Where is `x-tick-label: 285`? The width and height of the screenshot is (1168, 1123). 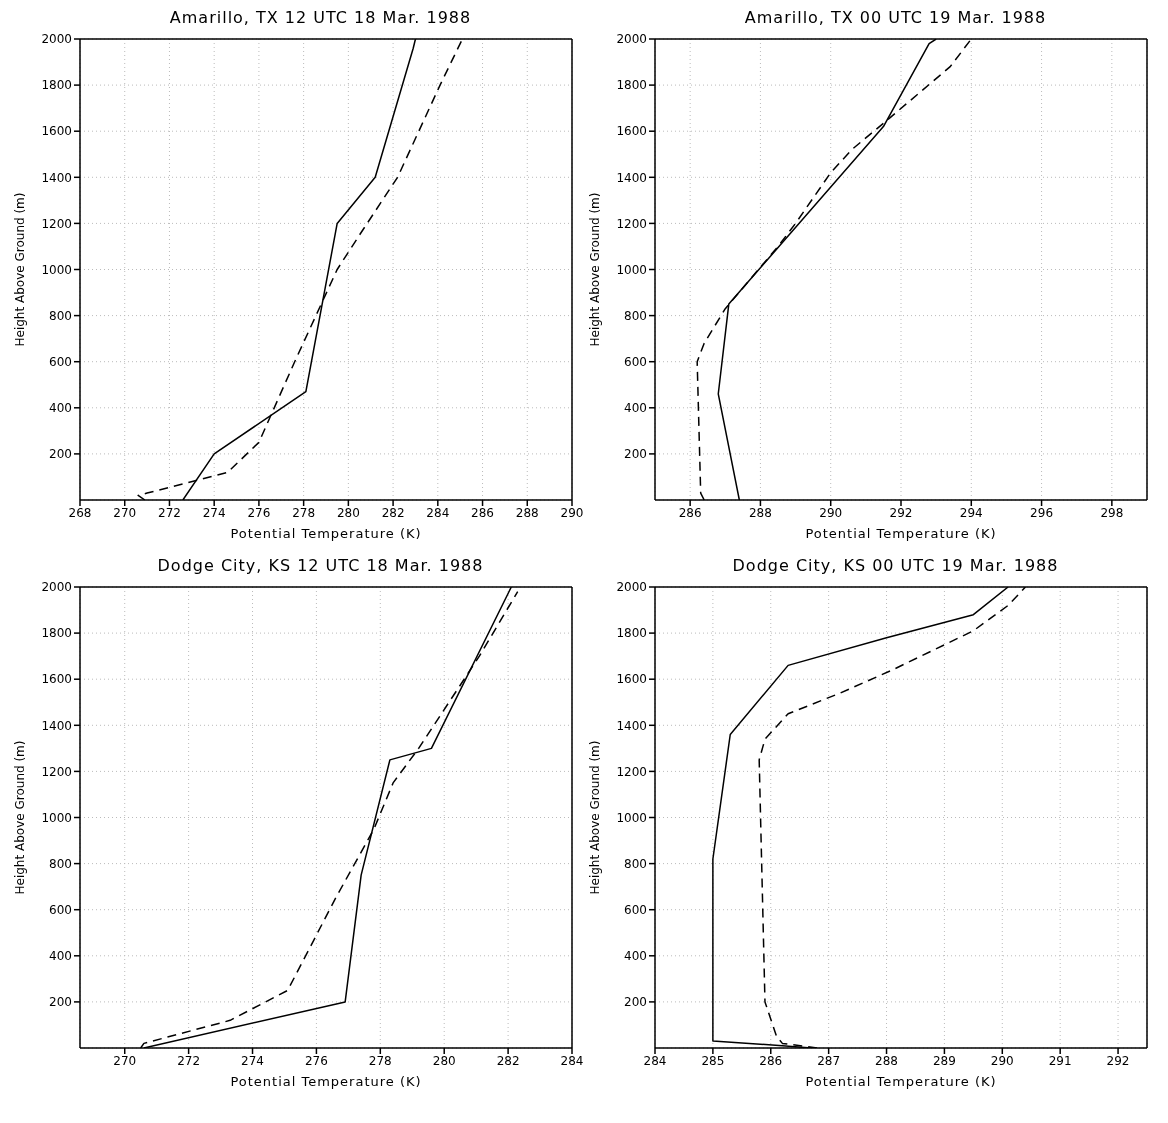
x-tick-label: 285 is located at coordinates (713, 1060).